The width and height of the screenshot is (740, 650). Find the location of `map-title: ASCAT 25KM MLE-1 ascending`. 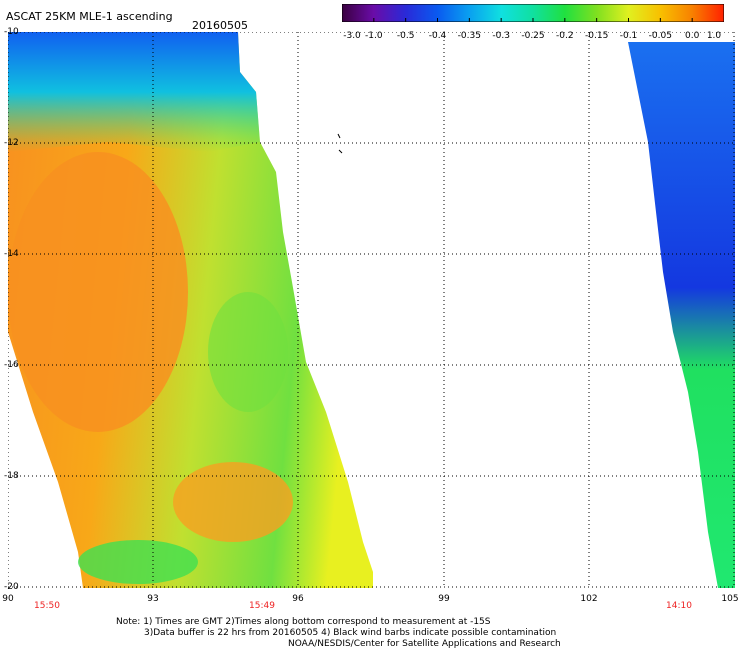

map-title: ASCAT 25KM MLE-1 ascending is located at coordinates (89, 16).